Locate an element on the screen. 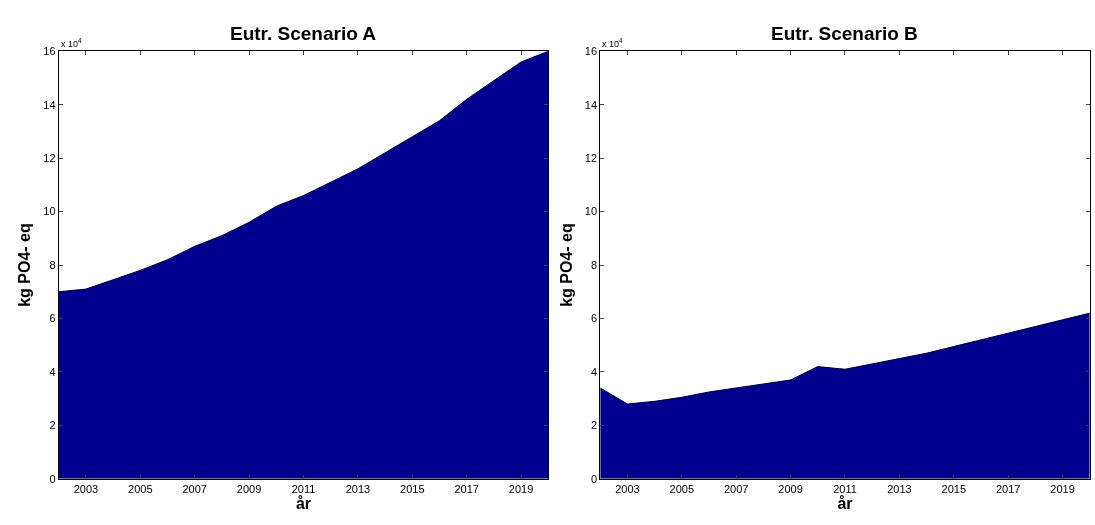  chart-title: Eutr. Scenario A is located at coordinates (303, 33).